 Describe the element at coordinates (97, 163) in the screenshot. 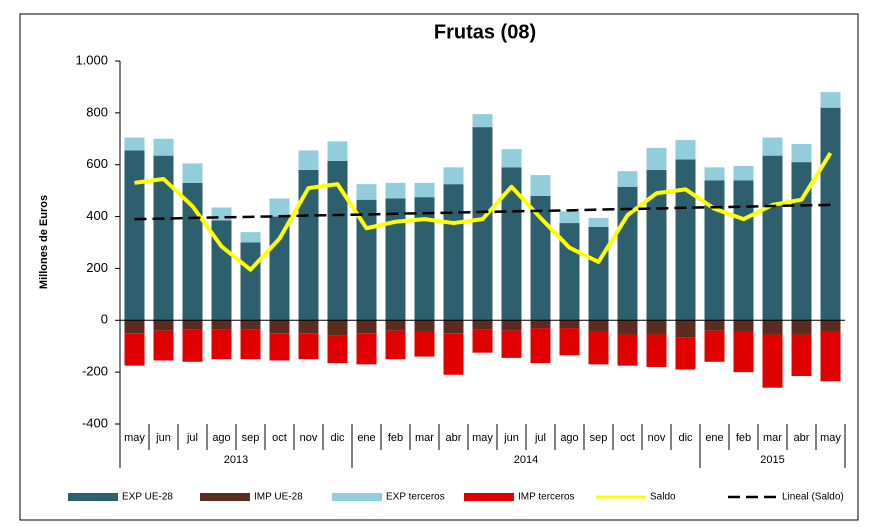

I see `y-tick-label: 600` at that location.